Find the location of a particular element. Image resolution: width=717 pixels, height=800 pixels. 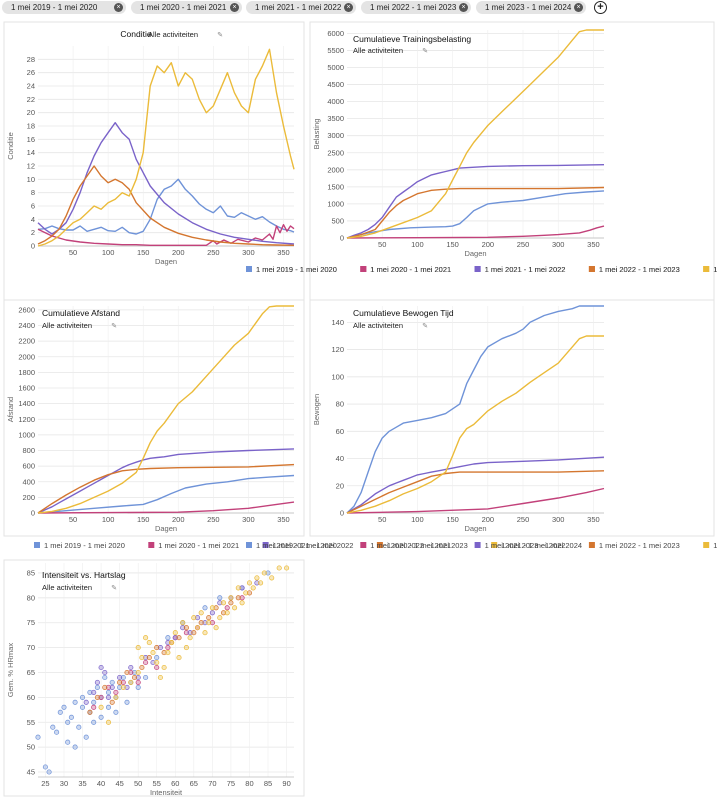

season-chip-label: 1 mei 2019 - 1 mei 2020 is located at coordinates (54, 7).